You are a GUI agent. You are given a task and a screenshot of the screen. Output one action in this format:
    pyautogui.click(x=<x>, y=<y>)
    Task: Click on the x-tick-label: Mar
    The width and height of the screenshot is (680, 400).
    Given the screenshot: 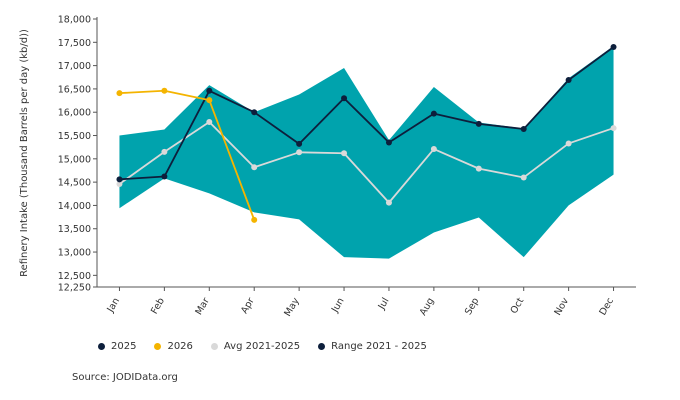 What is the action you would take?
    pyautogui.click(x=202, y=306)
    